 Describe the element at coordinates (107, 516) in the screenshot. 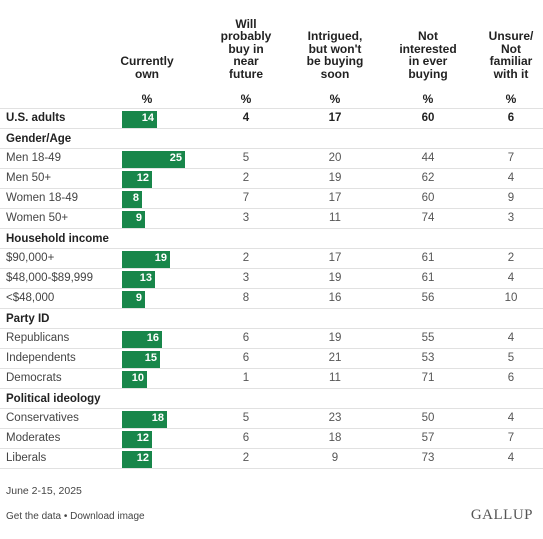

I see `download-image-link: Download image` at that location.